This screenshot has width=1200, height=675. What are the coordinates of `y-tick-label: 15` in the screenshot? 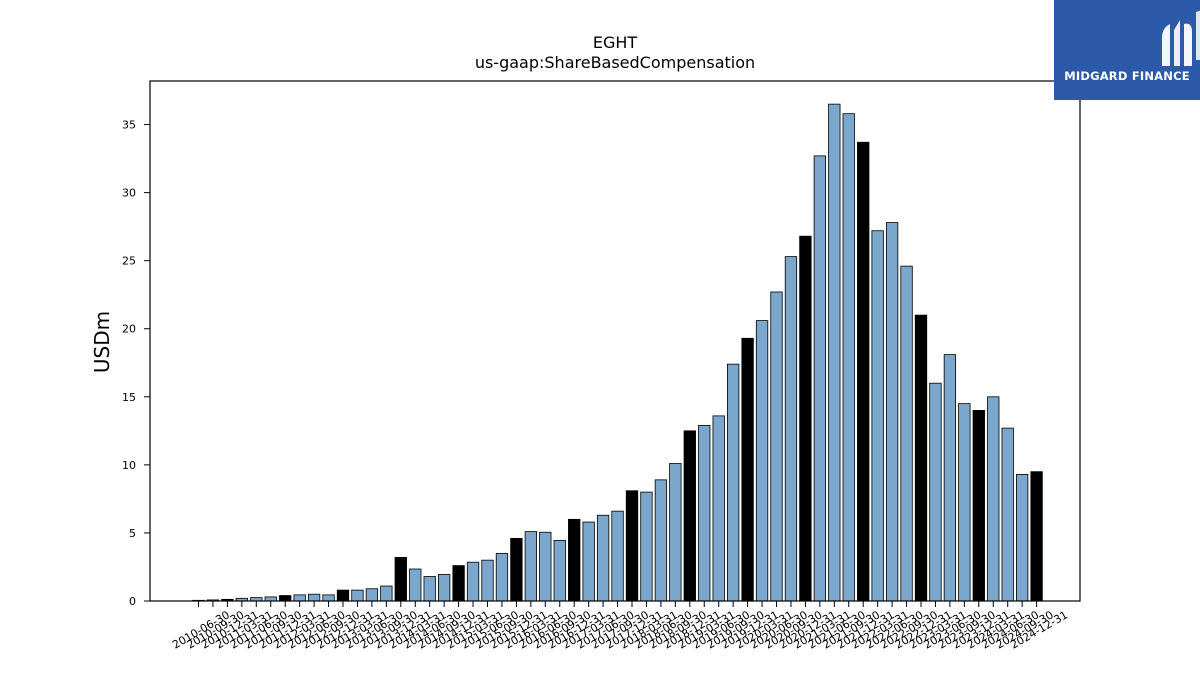 It's located at (129, 397).